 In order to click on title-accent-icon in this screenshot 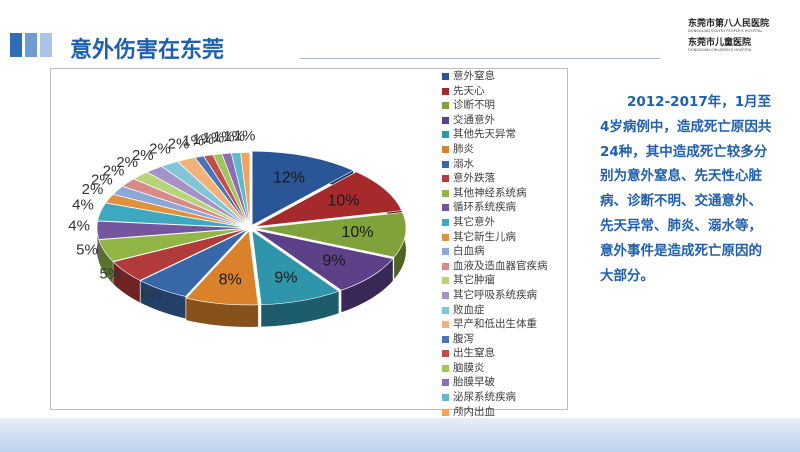, I will do `click(34, 45)`.